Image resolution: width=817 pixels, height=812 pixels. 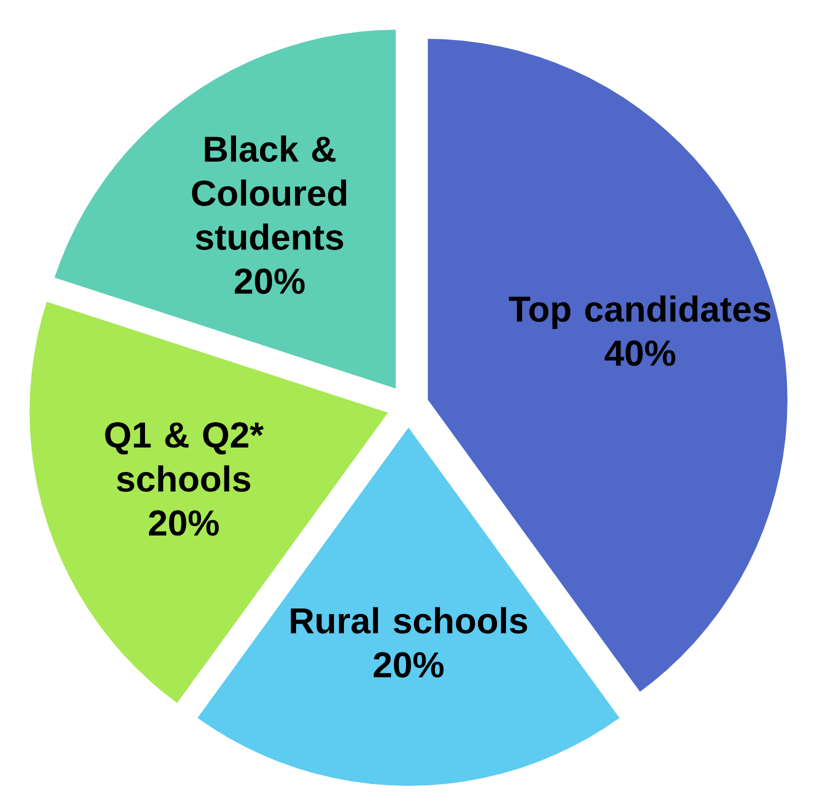 What do you see at coordinates (184, 457) in the screenshot?
I see `slice-label: Q1 & Q2* schools` at bounding box center [184, 457].